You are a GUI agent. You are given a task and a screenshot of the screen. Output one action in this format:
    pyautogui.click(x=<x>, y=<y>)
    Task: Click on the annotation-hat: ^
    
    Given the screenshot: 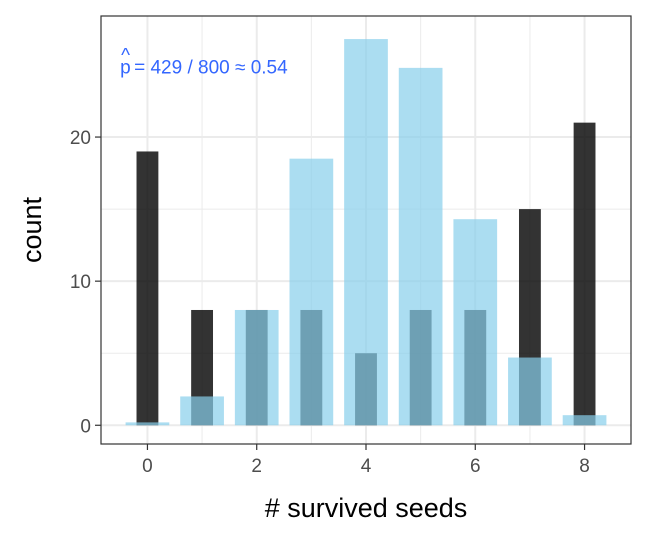 What is the action you would take?
    pyautogui.click(x=125, y=56)
    